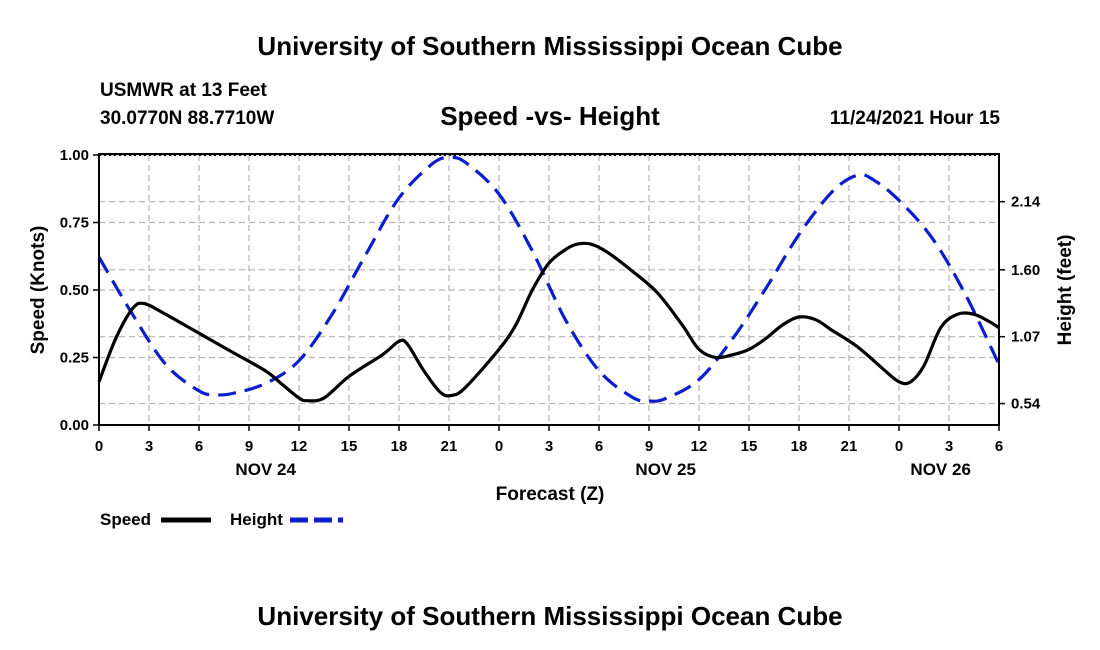 The image size is (1100, 650). I want to click on x-axis-label: Forecast (Z), so click(550, 494).